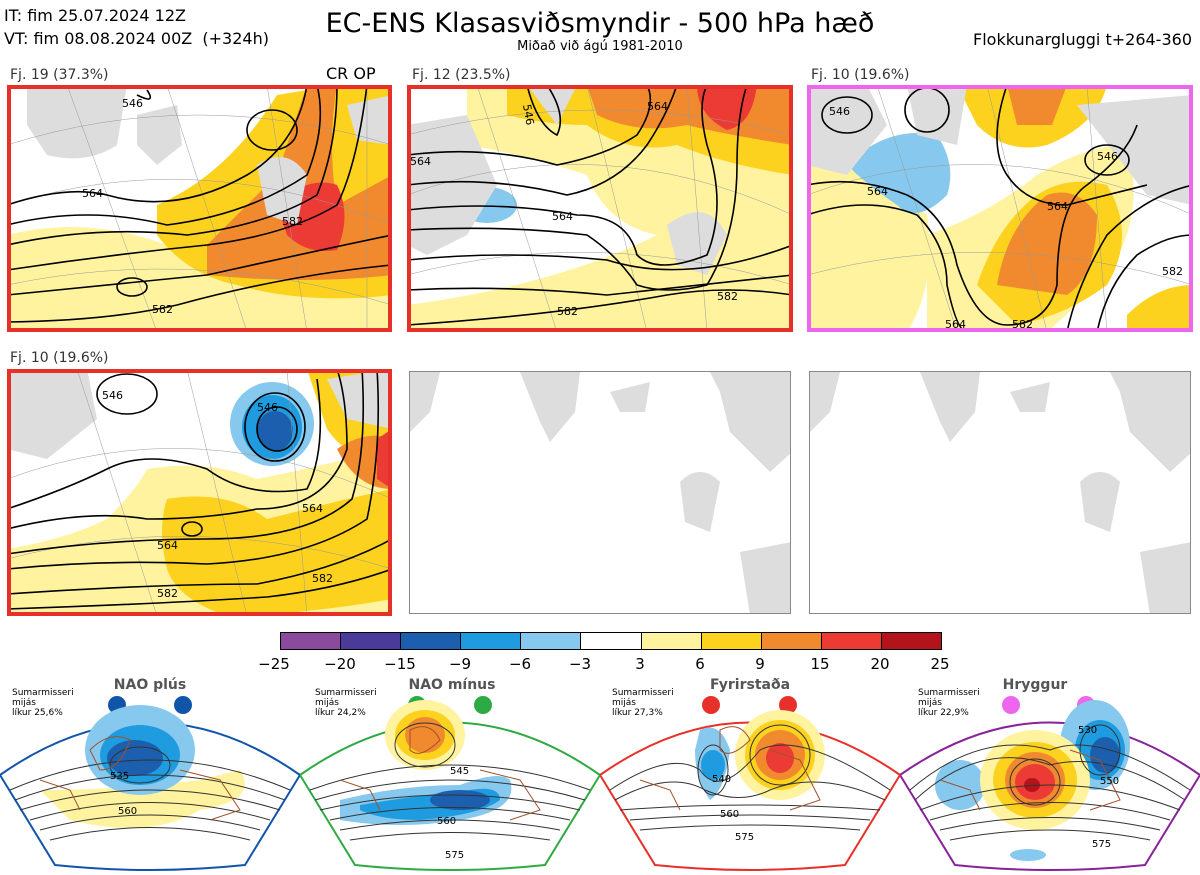 This screenshot has height=875, width=1200. I want to click on regime-2-info: Sumarmisseri mijás líkur 24,2%, so click(346, 703).